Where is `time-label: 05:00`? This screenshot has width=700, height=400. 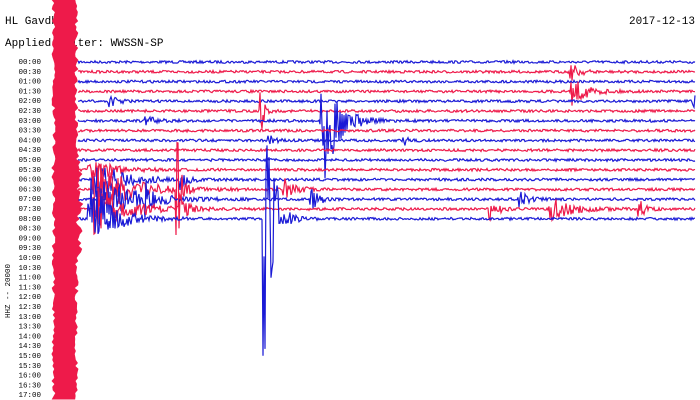
time-label: 05:00 is located at coordinates (29, 161).